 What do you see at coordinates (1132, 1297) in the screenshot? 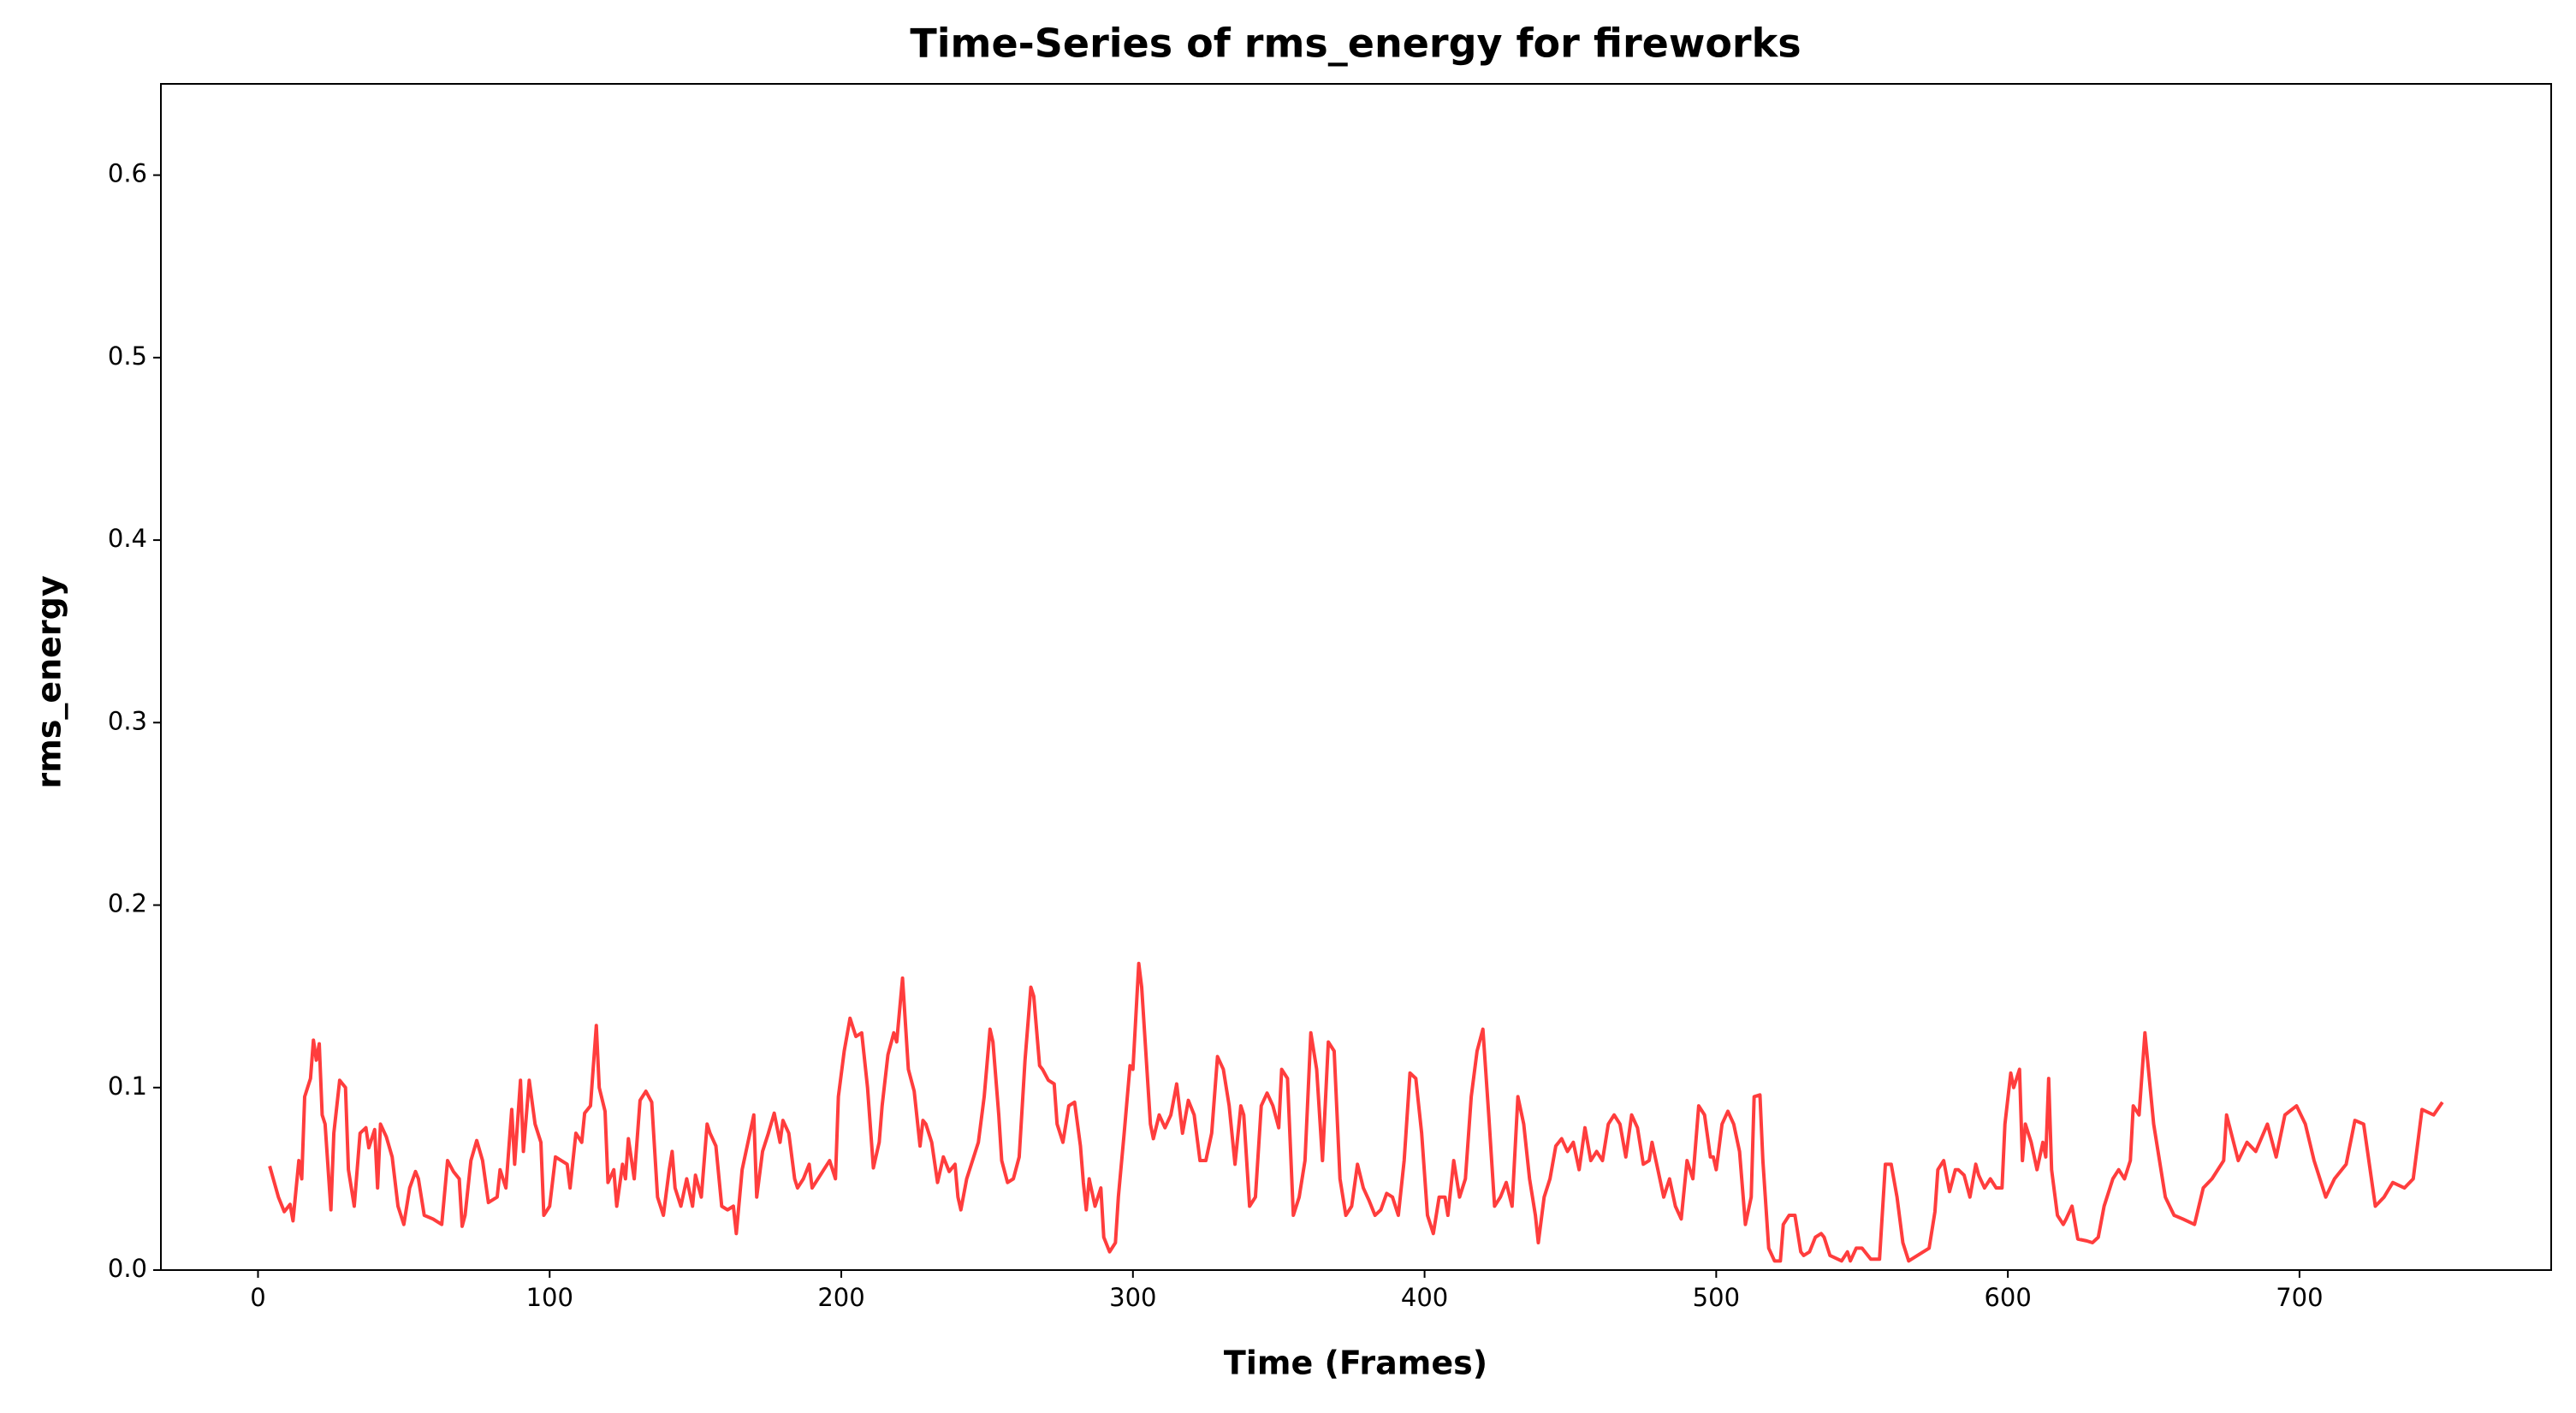
I see `x-tick-label: 300` at bounding box center [1132, 1297].